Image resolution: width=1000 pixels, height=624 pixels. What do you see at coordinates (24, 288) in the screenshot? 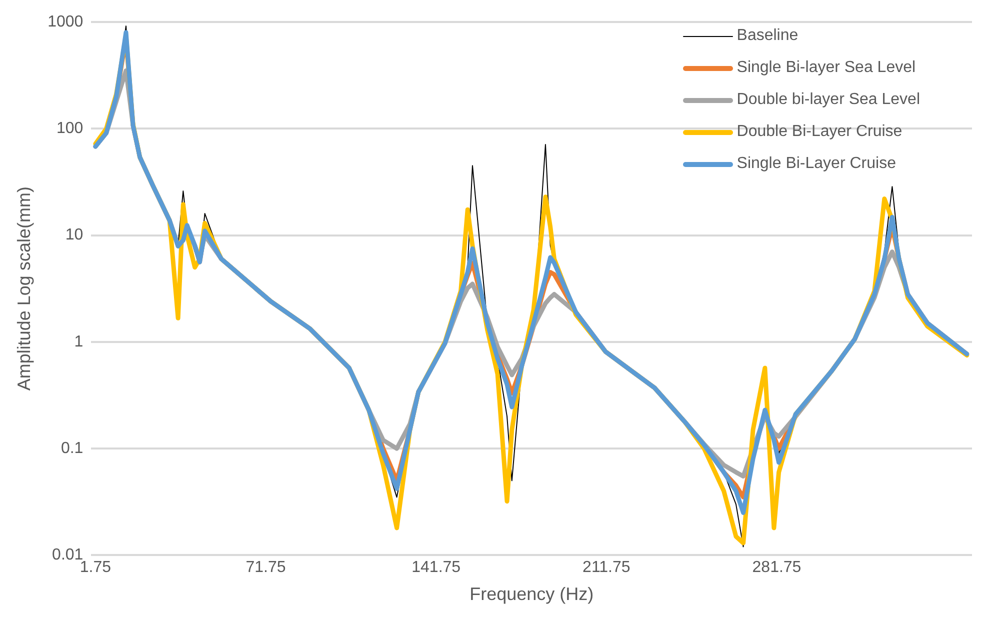
I see `y-axis-title: Amplitude Log scale(mm)` at bounding box center [24, 288].